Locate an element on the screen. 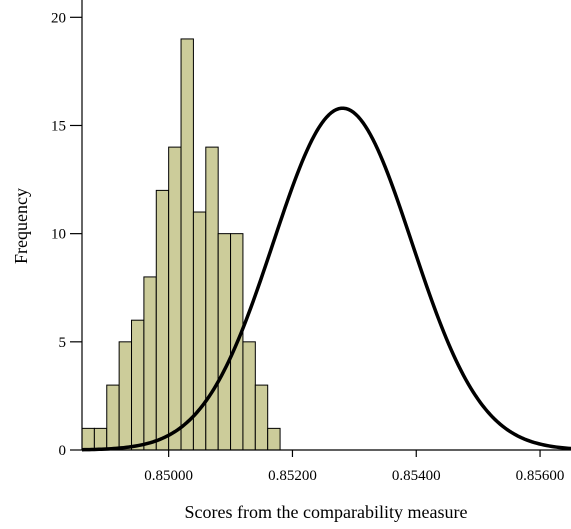  y-tick-label: 0 is located at coordinates (63, 451).